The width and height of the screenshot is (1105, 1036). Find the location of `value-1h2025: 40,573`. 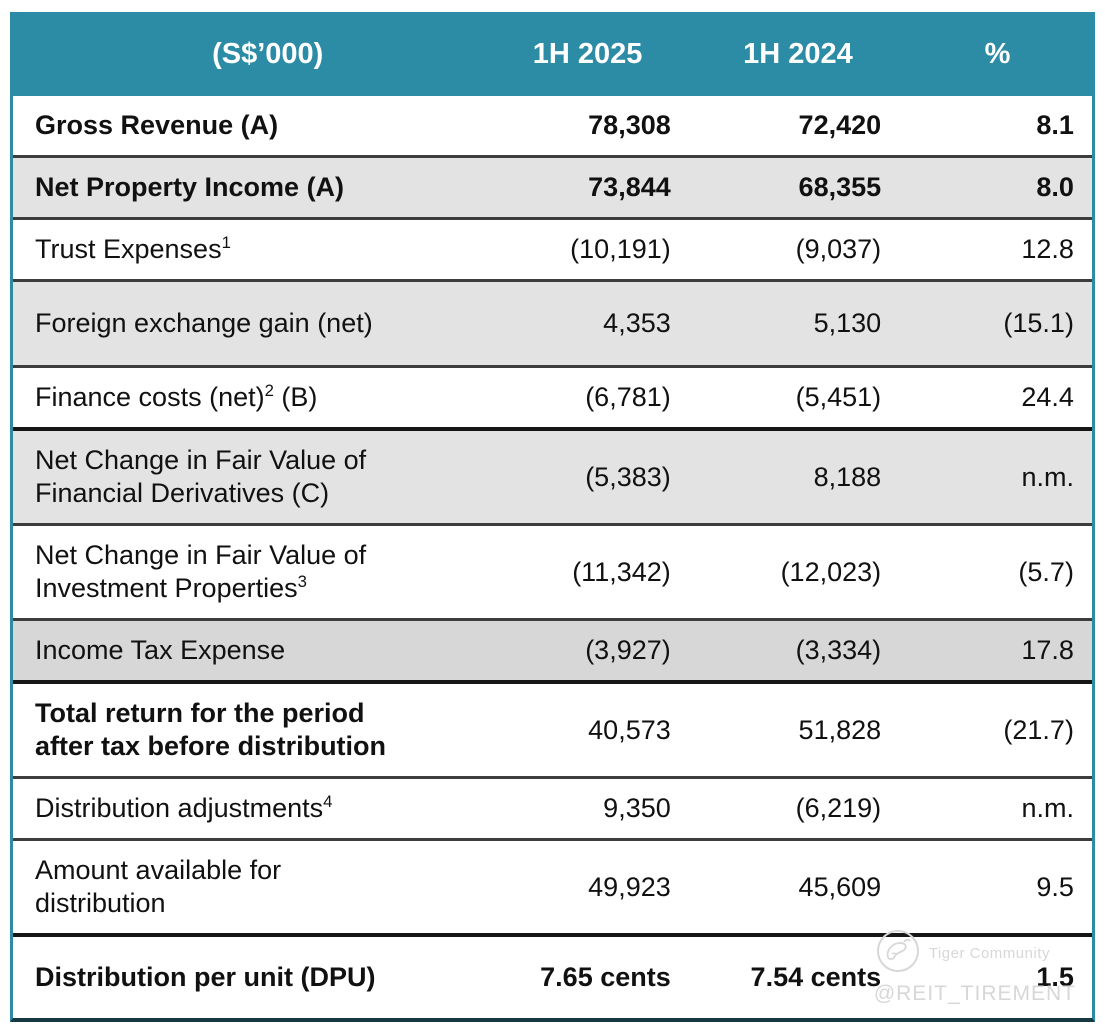

value-1h2025: 40,573 is located at coordinates (629, 729).